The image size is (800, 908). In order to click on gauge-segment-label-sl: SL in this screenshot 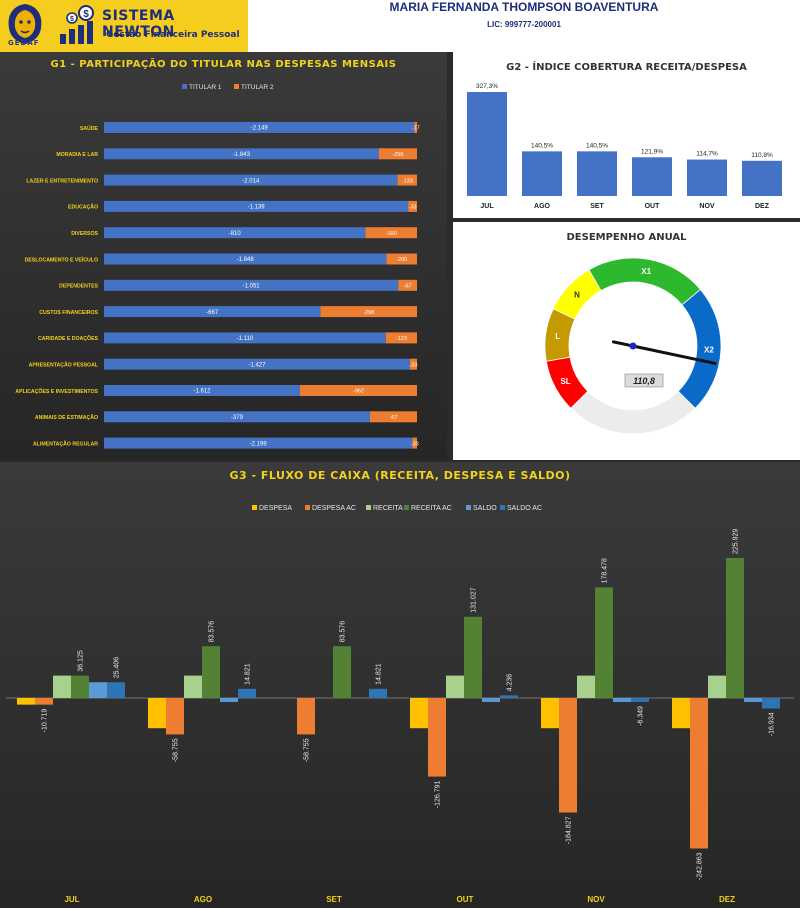, I will do `click(565, 381)`.